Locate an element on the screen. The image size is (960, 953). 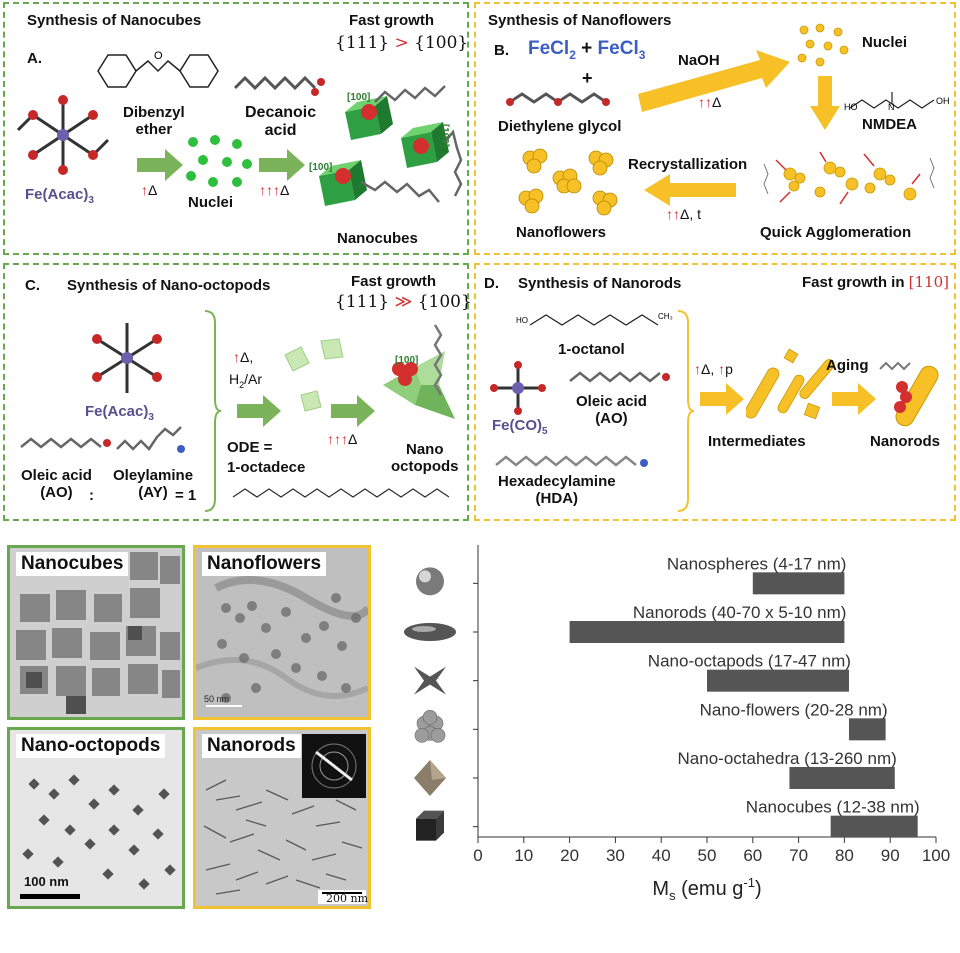
x-tick-label: 70 is located at coordinates (798, 855).